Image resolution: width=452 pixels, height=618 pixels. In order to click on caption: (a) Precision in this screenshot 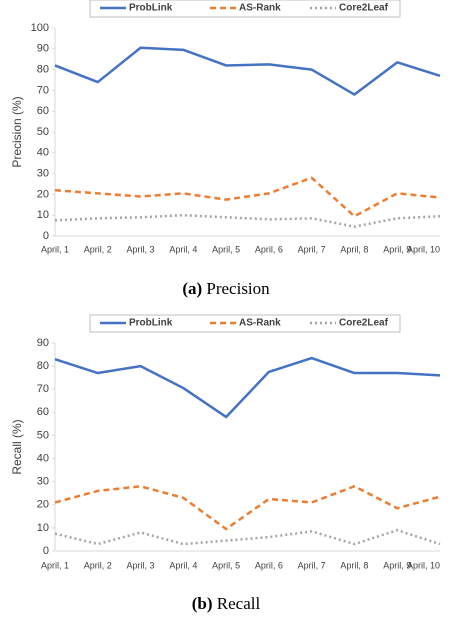, I will do `click(226, 288)`.